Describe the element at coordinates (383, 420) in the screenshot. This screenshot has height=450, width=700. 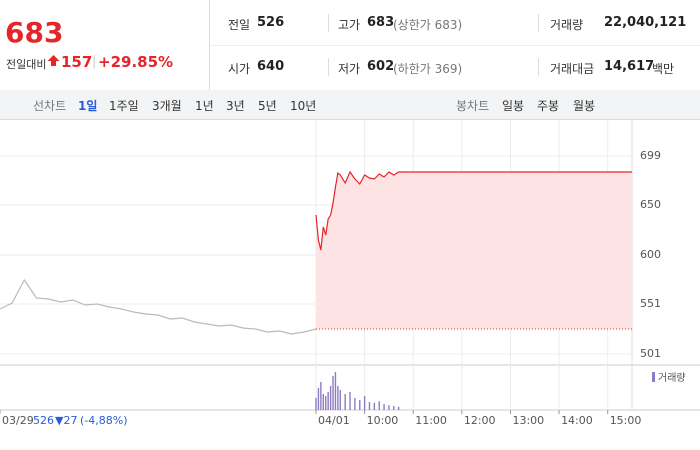
I see `x-tick-label: 10:00` at that location.